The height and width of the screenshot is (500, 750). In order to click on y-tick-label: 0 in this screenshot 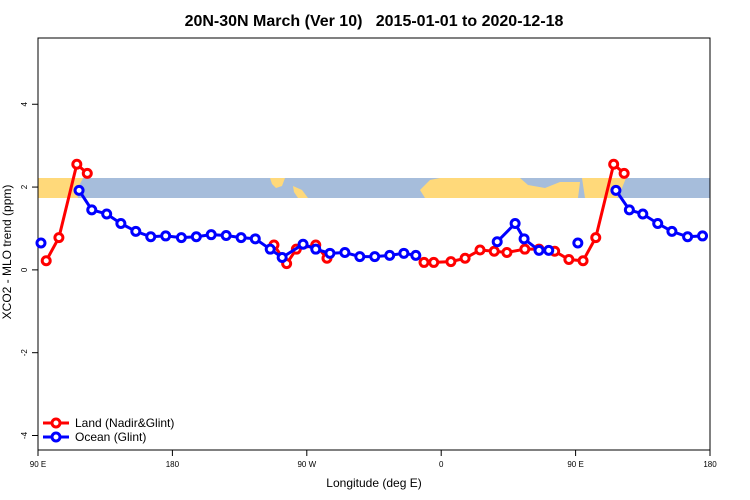, I will do `click(24, 269)`.